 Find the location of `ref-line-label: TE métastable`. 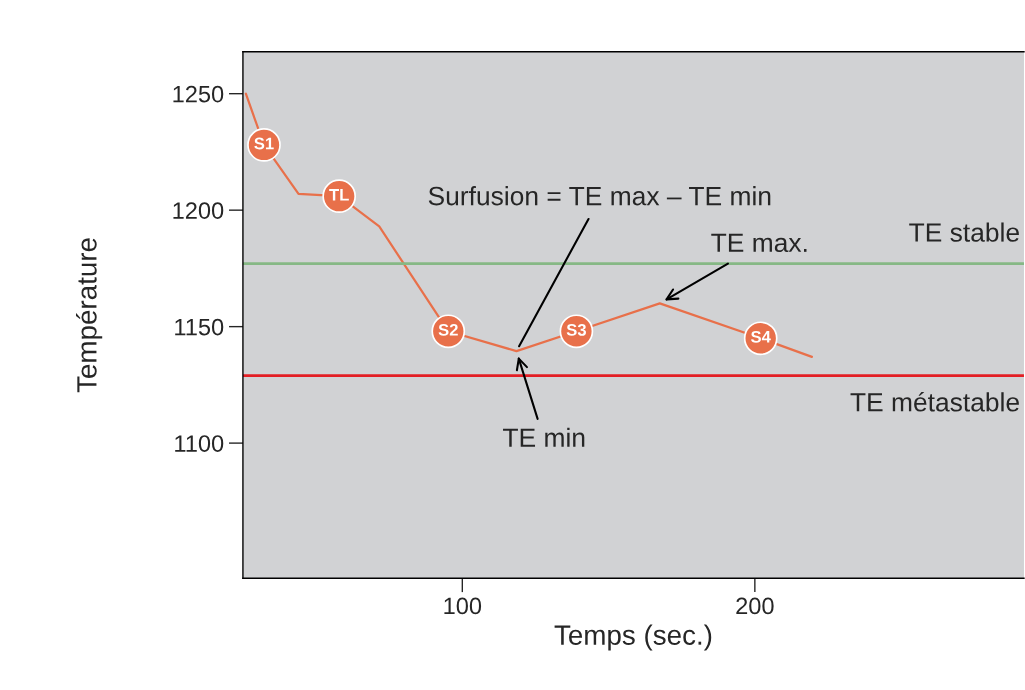

ref-line-label: TE métastable is located at coordinates (934, 401).